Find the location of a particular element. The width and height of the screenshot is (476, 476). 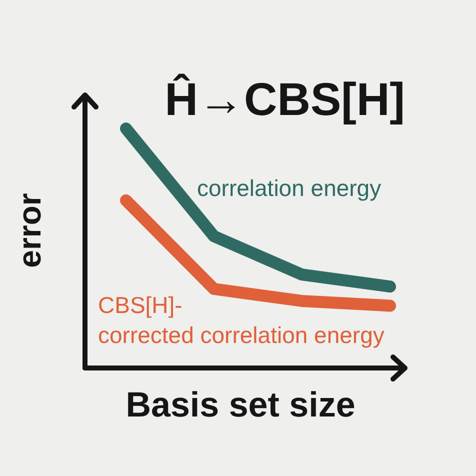

series-label: CBS[H]-corrected correlation energy is located at coordinates (241, 320).